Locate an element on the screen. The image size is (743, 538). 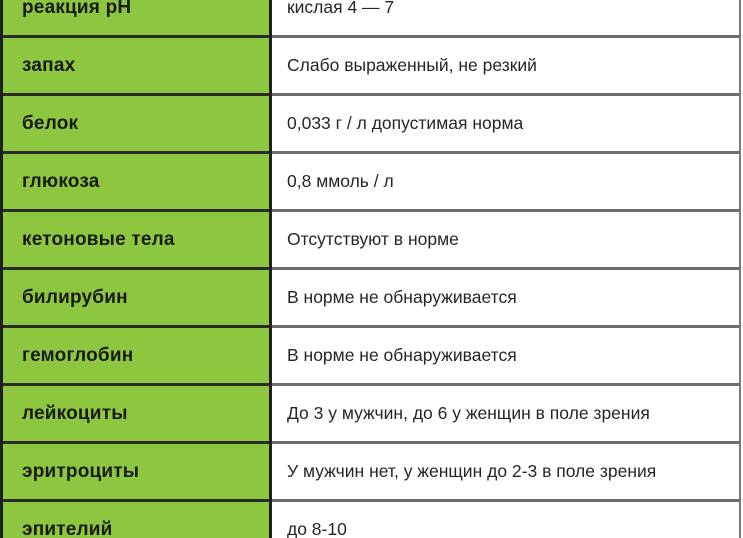
parameter-value-cell: Слабо выраженный, не резкий is located at coordinates (505, 67).